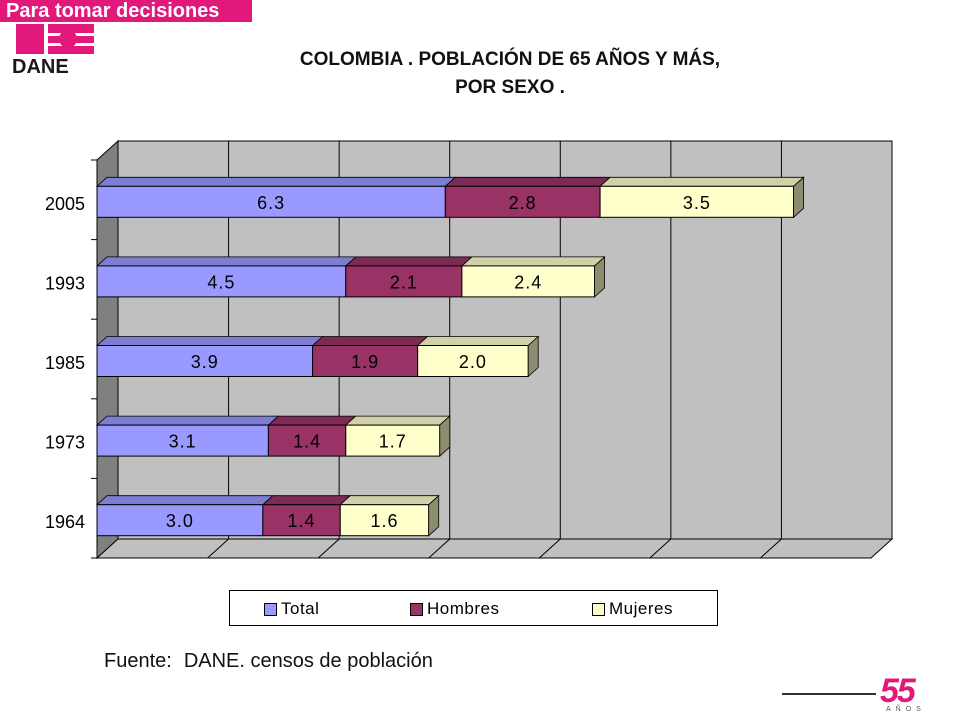  What do you see at coordinates (510, 87) in the screenshot?
I see `chart-title-line2: POR SEXO .` at bounding box center [510, 87].